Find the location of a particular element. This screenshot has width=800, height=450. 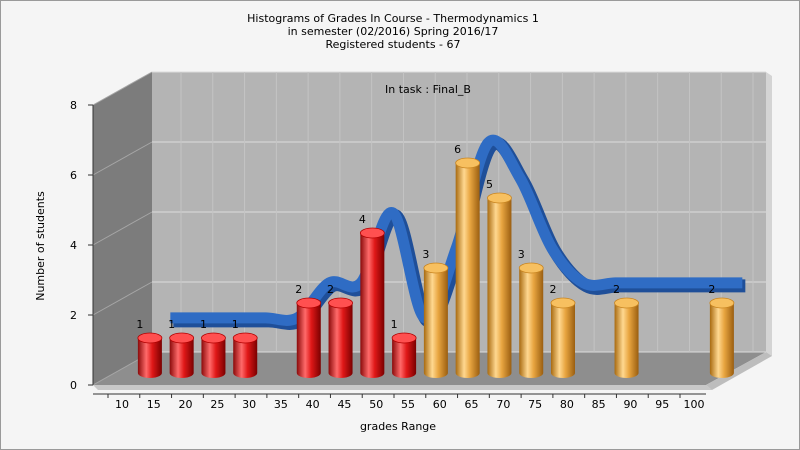

bar-8: 3 is located at coordinates (435, 313).